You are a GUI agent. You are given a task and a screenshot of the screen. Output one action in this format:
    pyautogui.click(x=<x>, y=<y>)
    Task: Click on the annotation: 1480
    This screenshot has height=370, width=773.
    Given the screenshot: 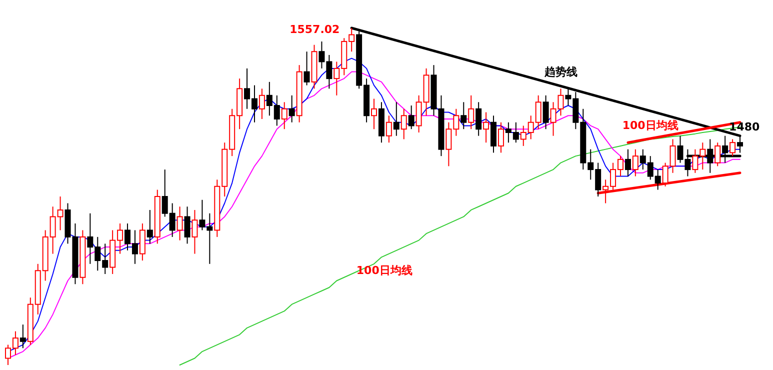 What is the action you would take?
    pyautogui.click(x=744, y=127)
    